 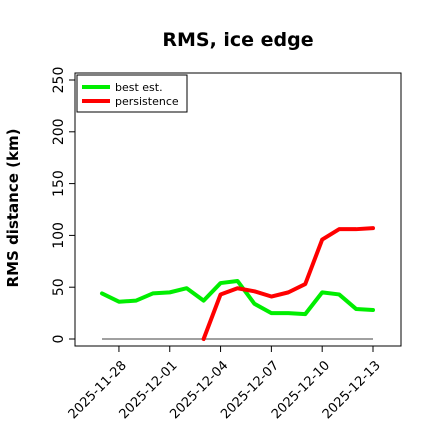 I want to click on y-tick-label: 100, so click(x=59, y=235).